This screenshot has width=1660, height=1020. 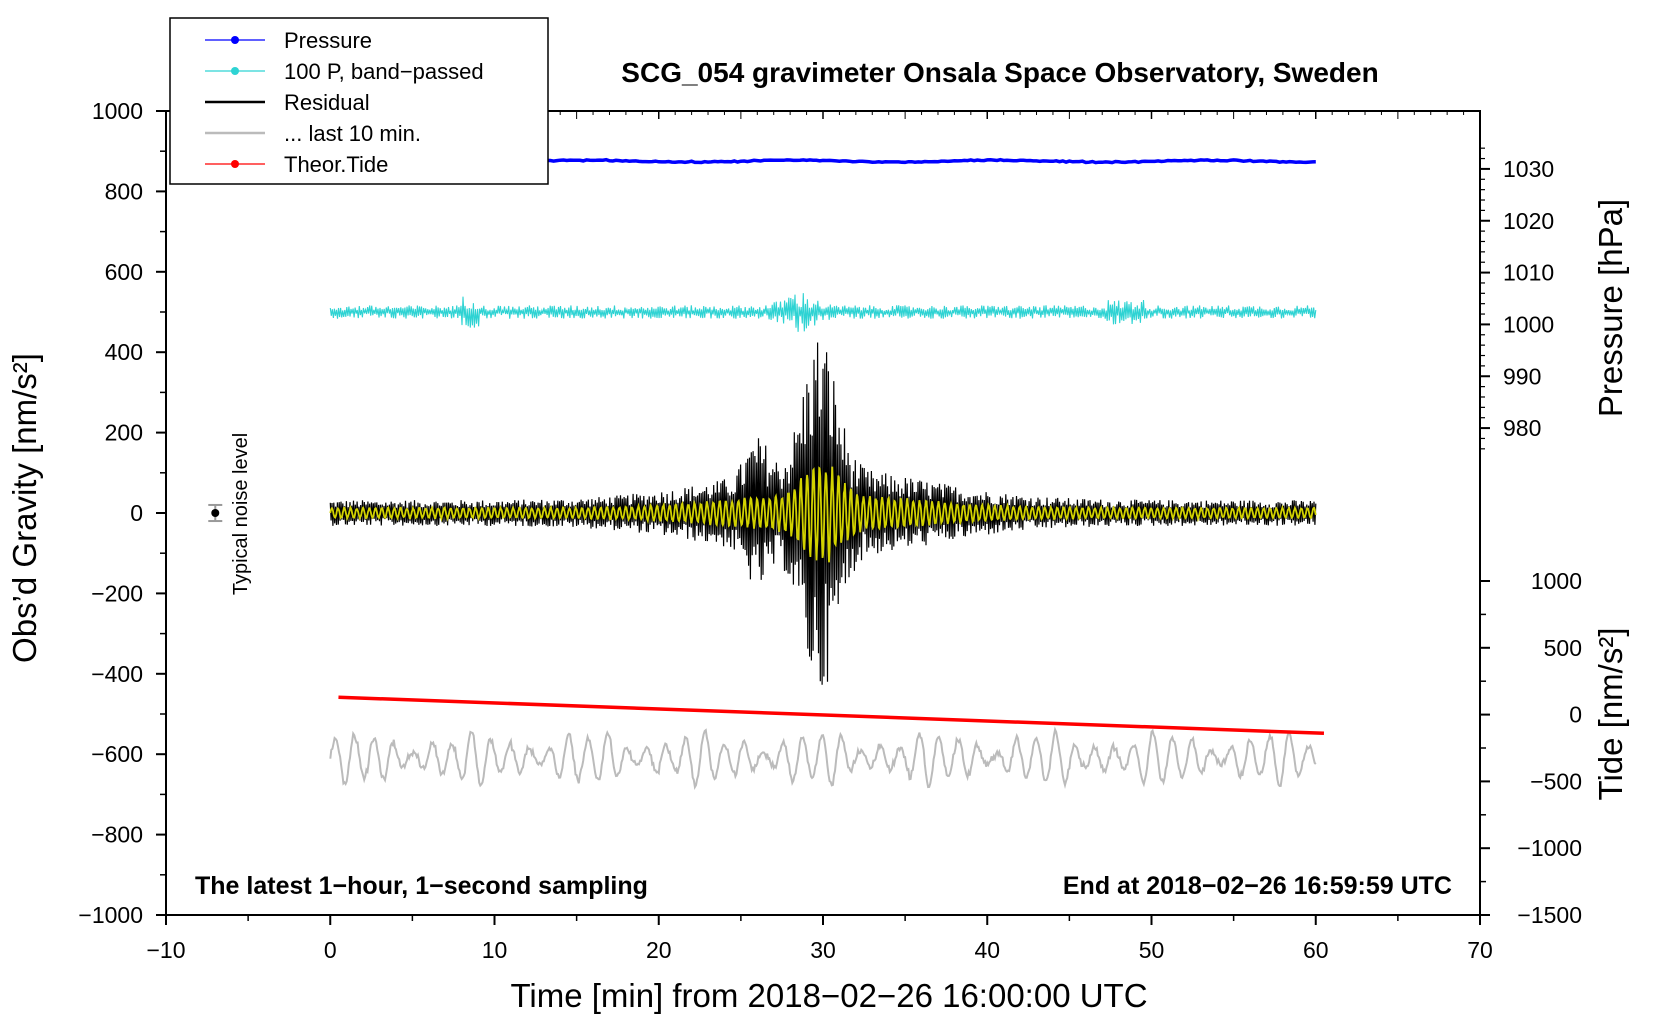 What do you see at coordinates (328, 40) in the screenshot?
I see `legend-label: Pressure` at bounding box center [328, 40].